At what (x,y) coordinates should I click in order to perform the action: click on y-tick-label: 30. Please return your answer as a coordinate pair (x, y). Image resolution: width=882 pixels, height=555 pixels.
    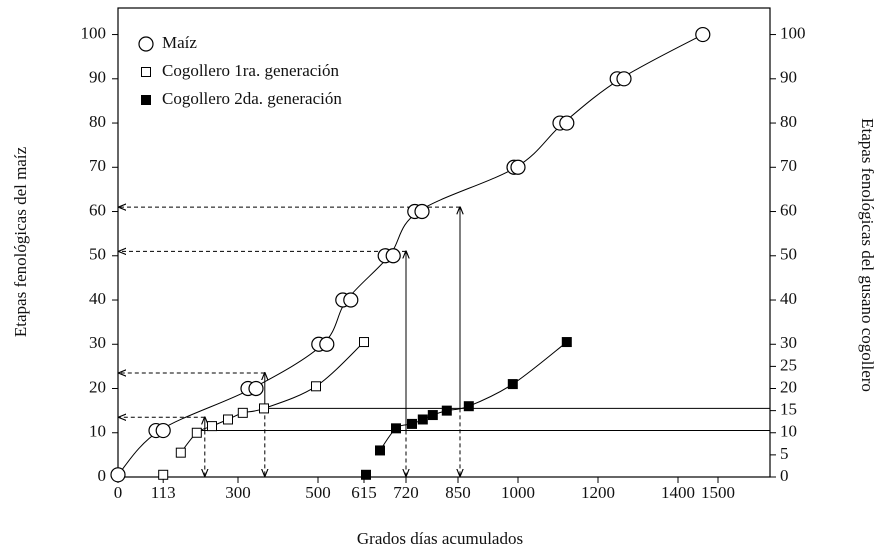
    Looking at the image, I should click on (97, 342).